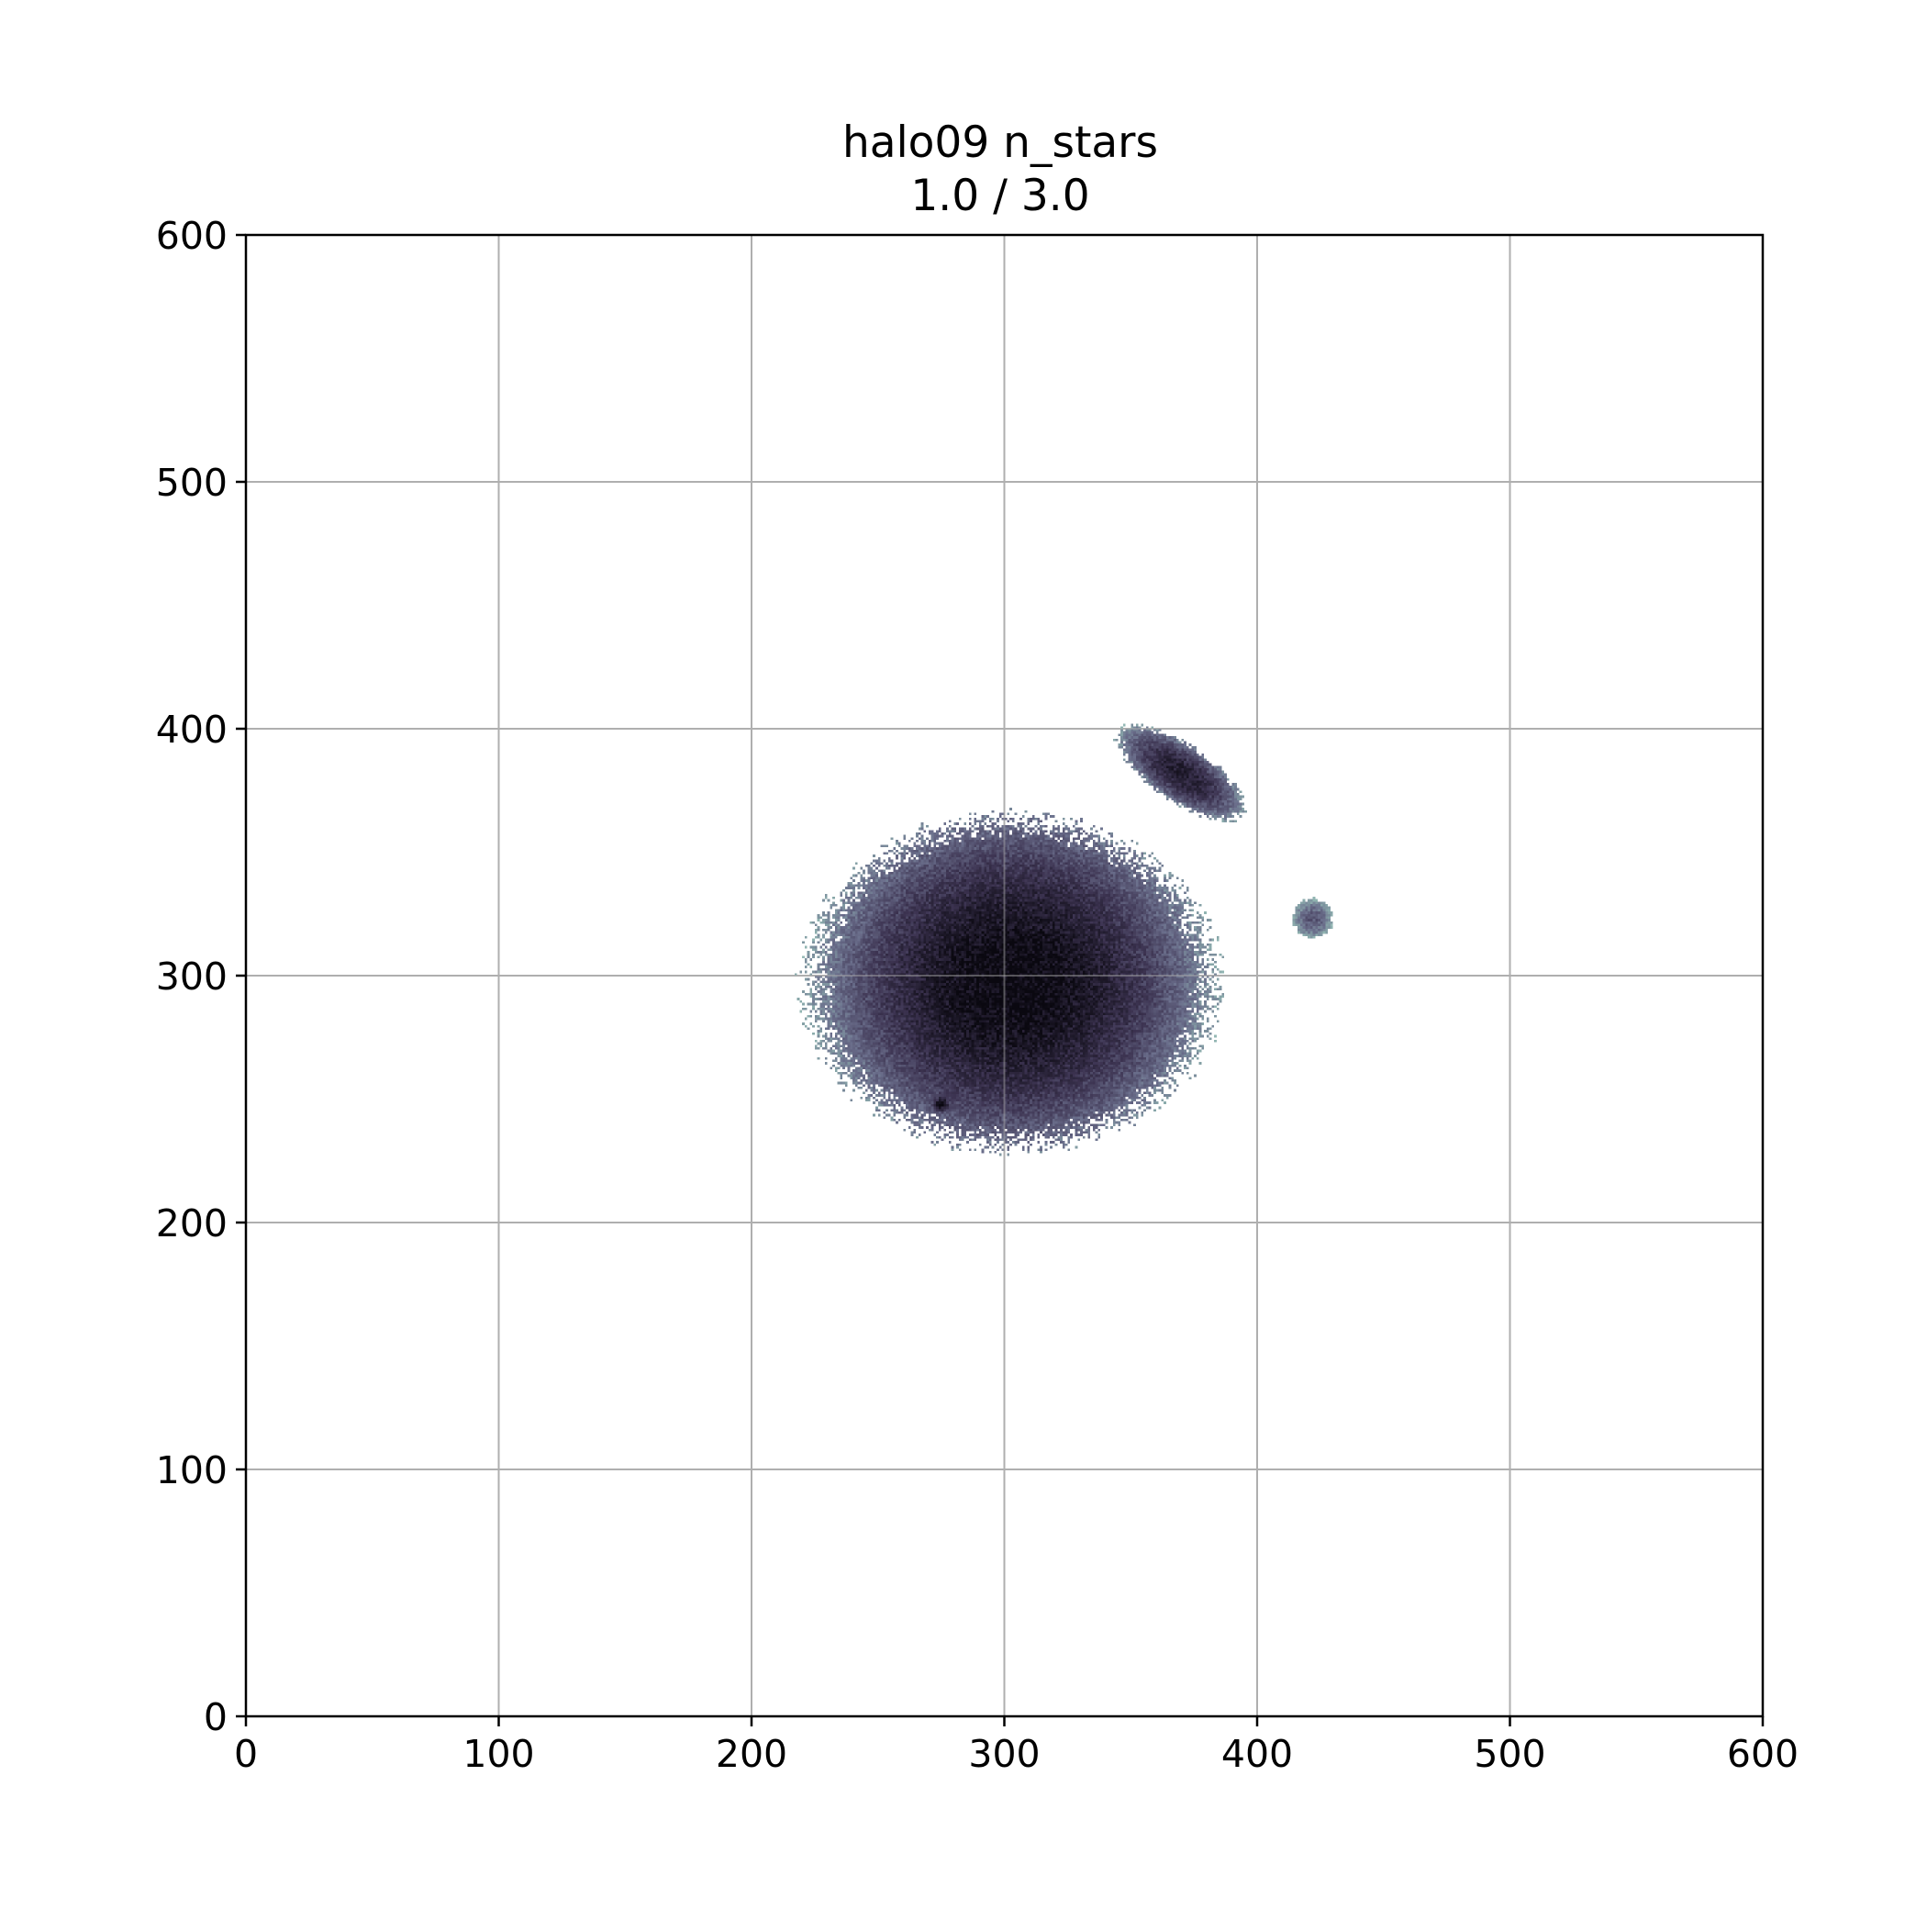  Describe the element at coordinates (192, 977) in the screenshot. I see `y-tick-label: 300` at that location.